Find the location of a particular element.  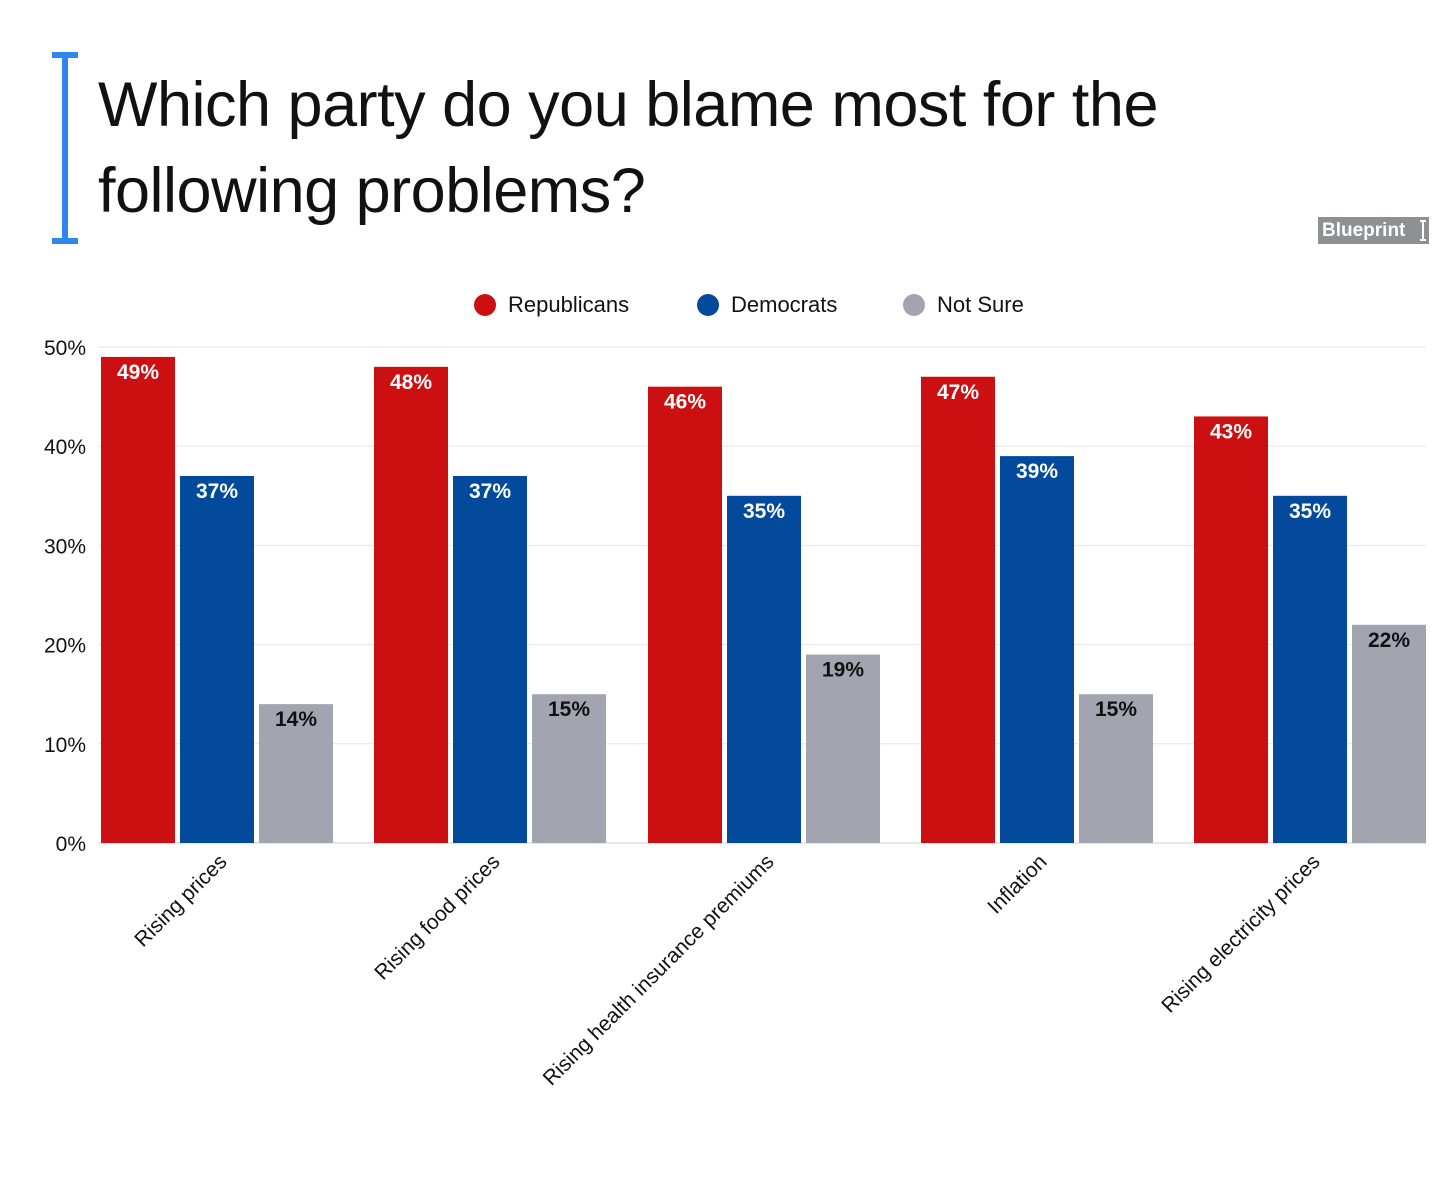

bar-value-label: 22% is located at coordinates (1389, 640).